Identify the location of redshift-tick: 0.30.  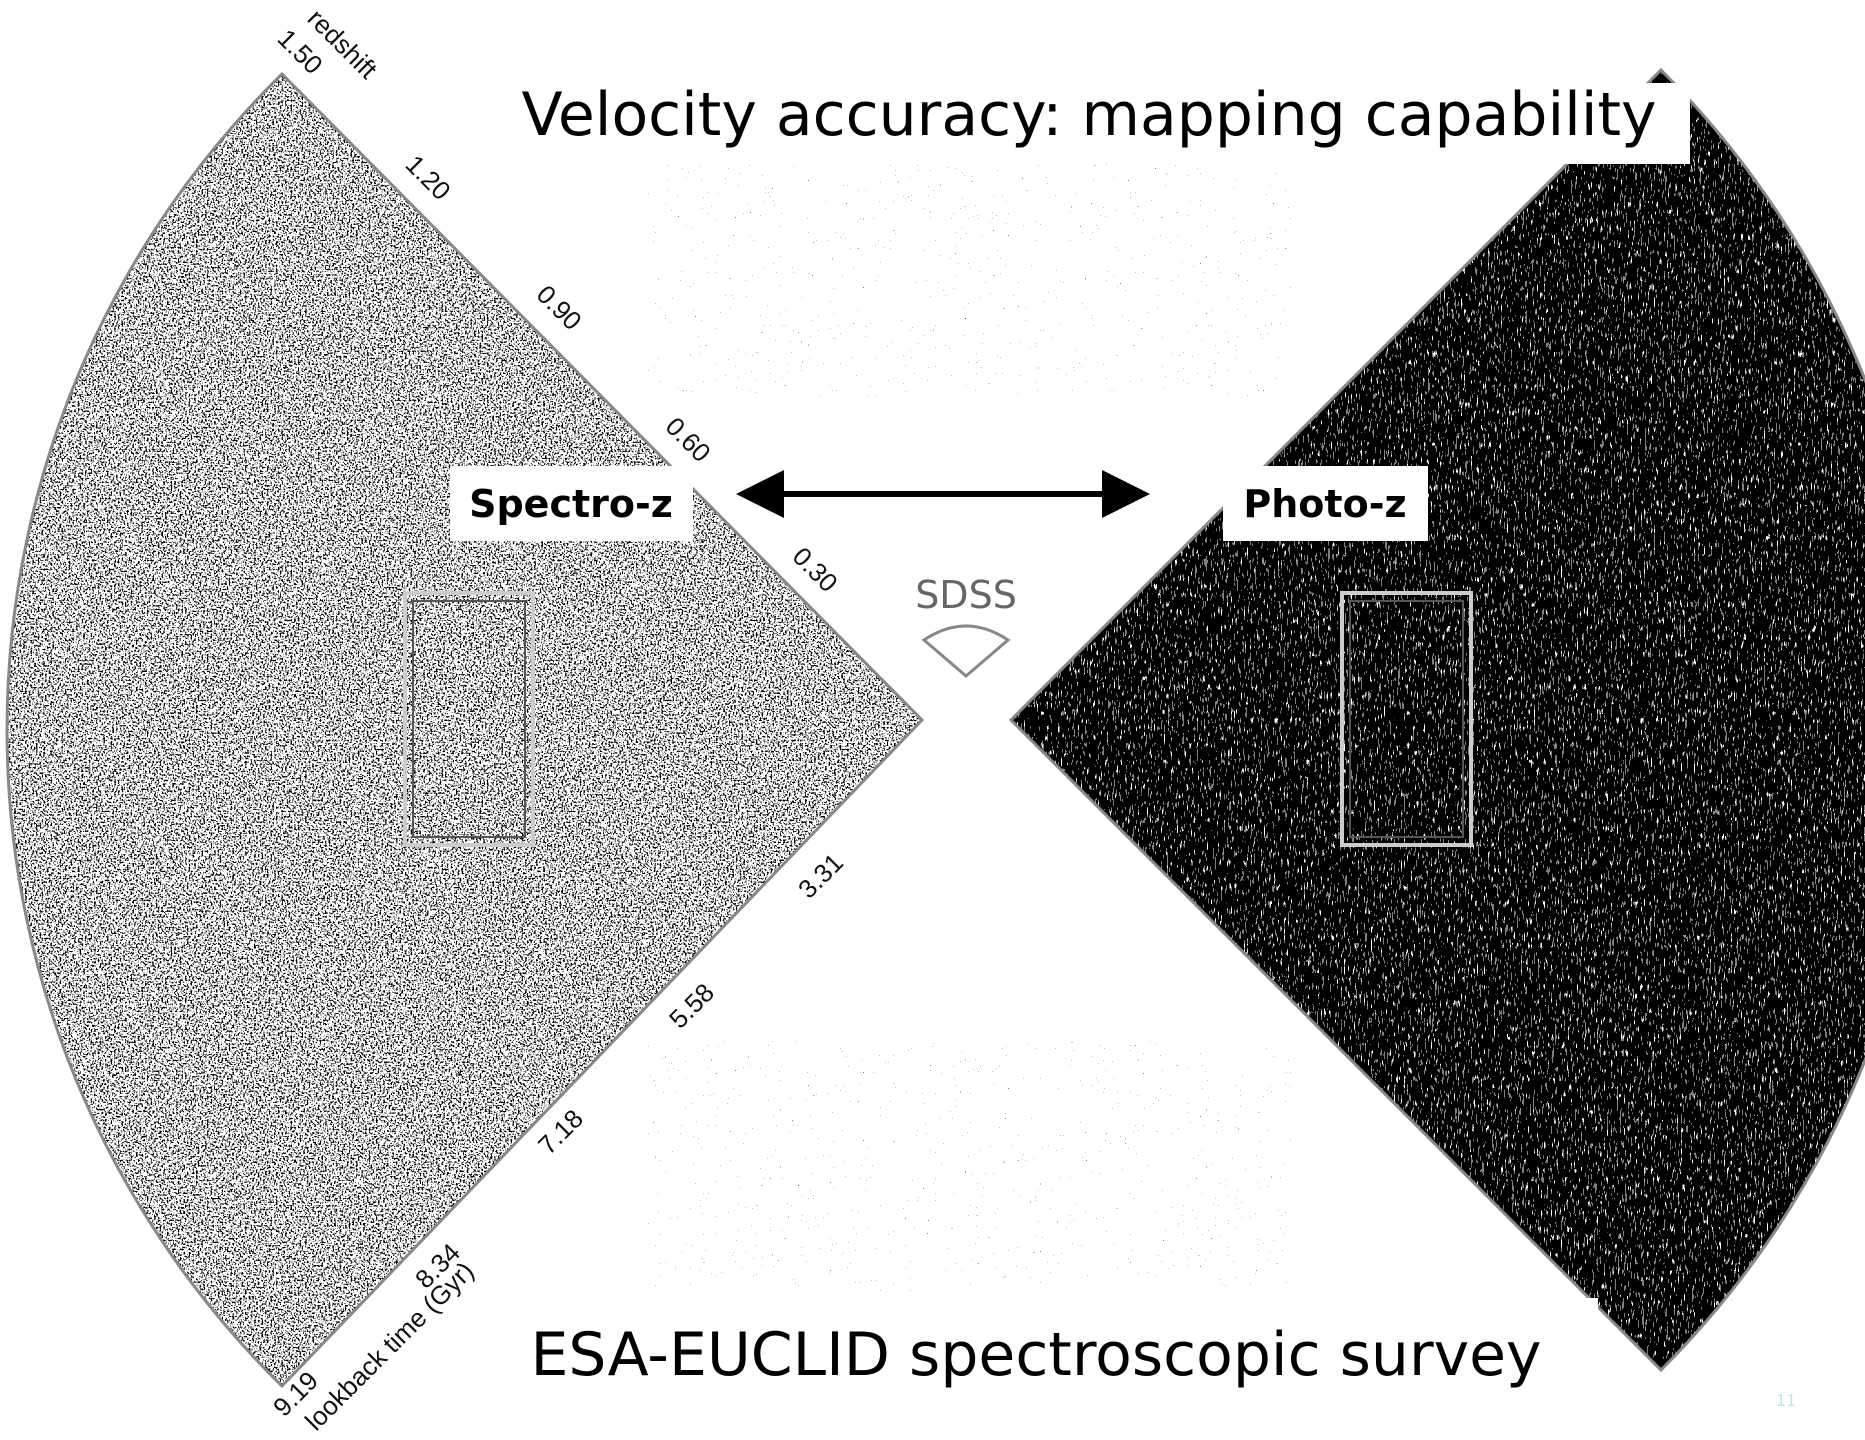
(815, 569).